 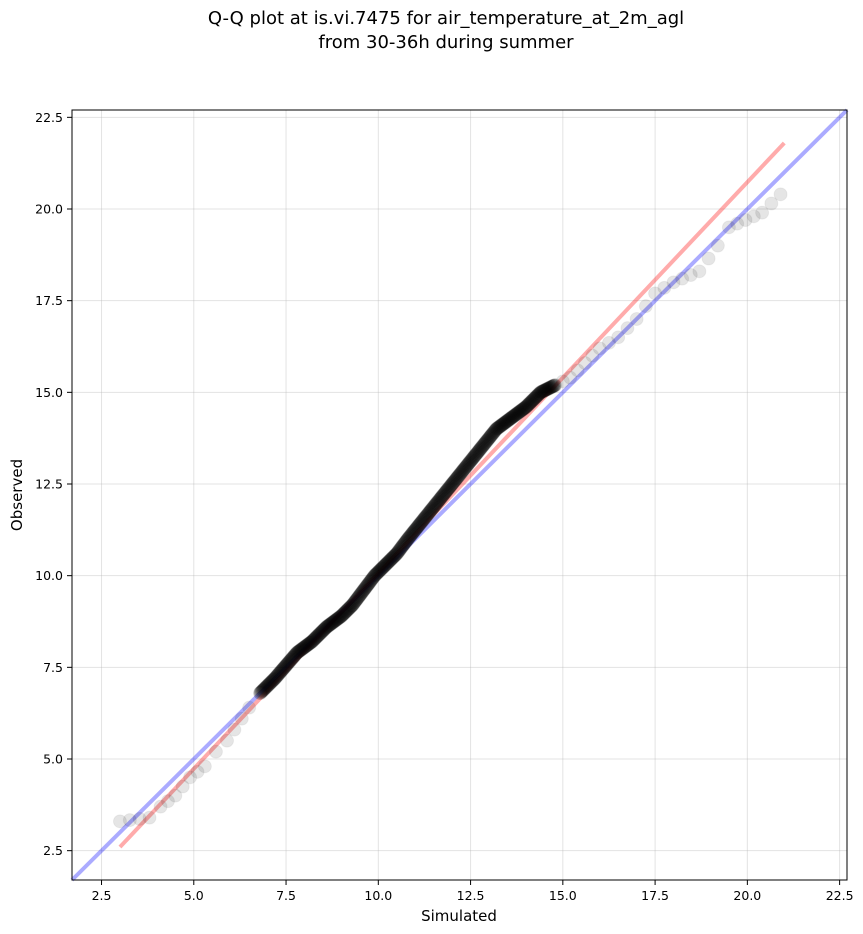 What do you see at coordinates (378, 895) in the screenshot?
I see `x-tick-label: 10.0` at bounding box center [378, 895].